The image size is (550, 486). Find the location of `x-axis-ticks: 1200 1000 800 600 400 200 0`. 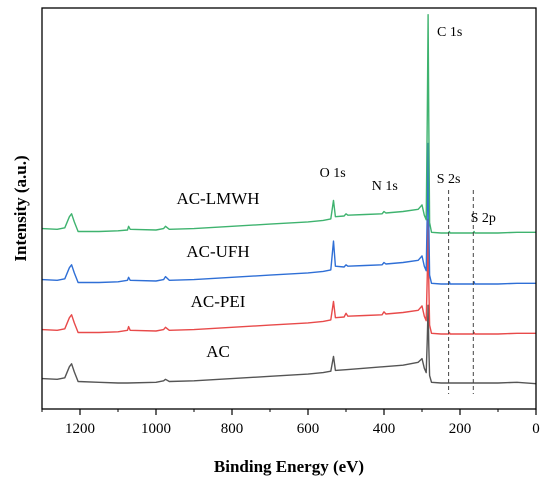

x-axis-ticks: 1200 1000 800 600 400 200 0 is located at coordinates (290, 423).